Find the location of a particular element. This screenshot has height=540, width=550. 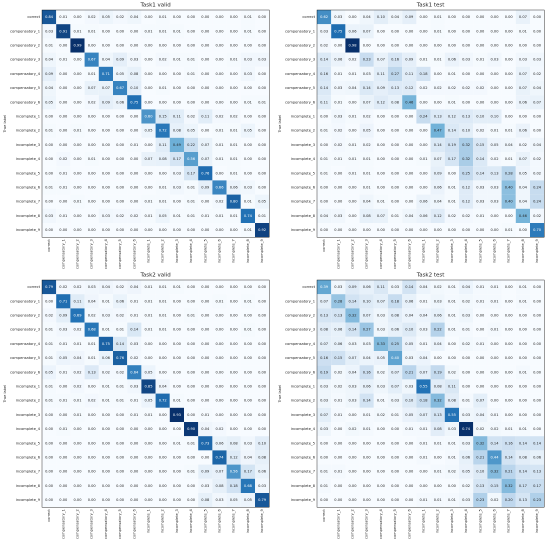

cell-value: 0.15 is located at coordinates (163, 117).